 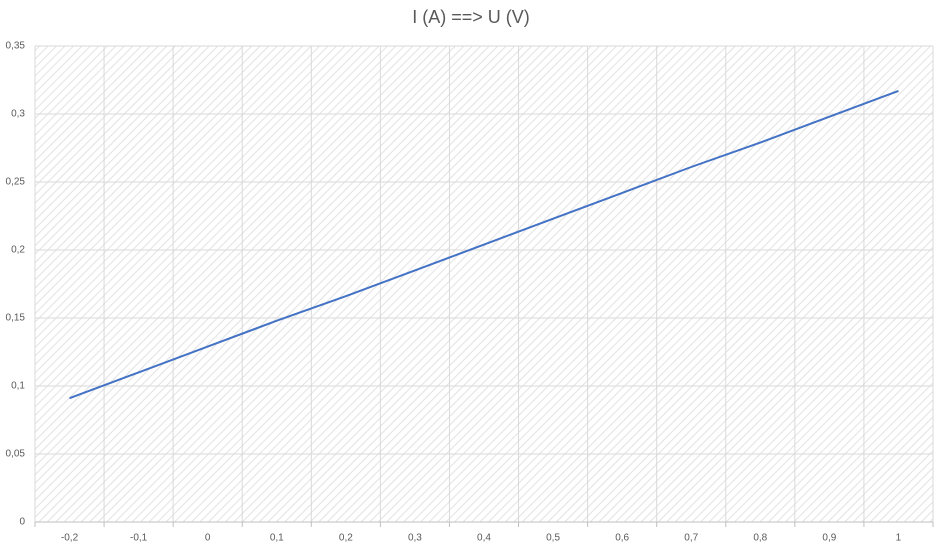 What do you see at coordinates (484, 538) in the screenshot?
I see `x-tick-label: 0,4` at bounding box center [484, 538].